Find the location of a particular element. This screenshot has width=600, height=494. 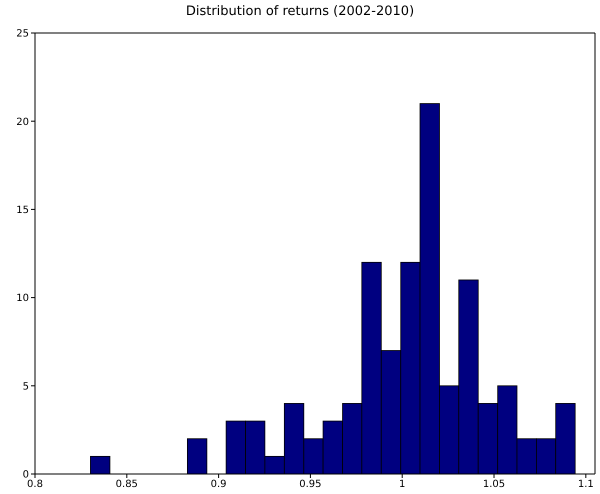

x-tick-label: 1.1 is located at coordinates (586, 484).